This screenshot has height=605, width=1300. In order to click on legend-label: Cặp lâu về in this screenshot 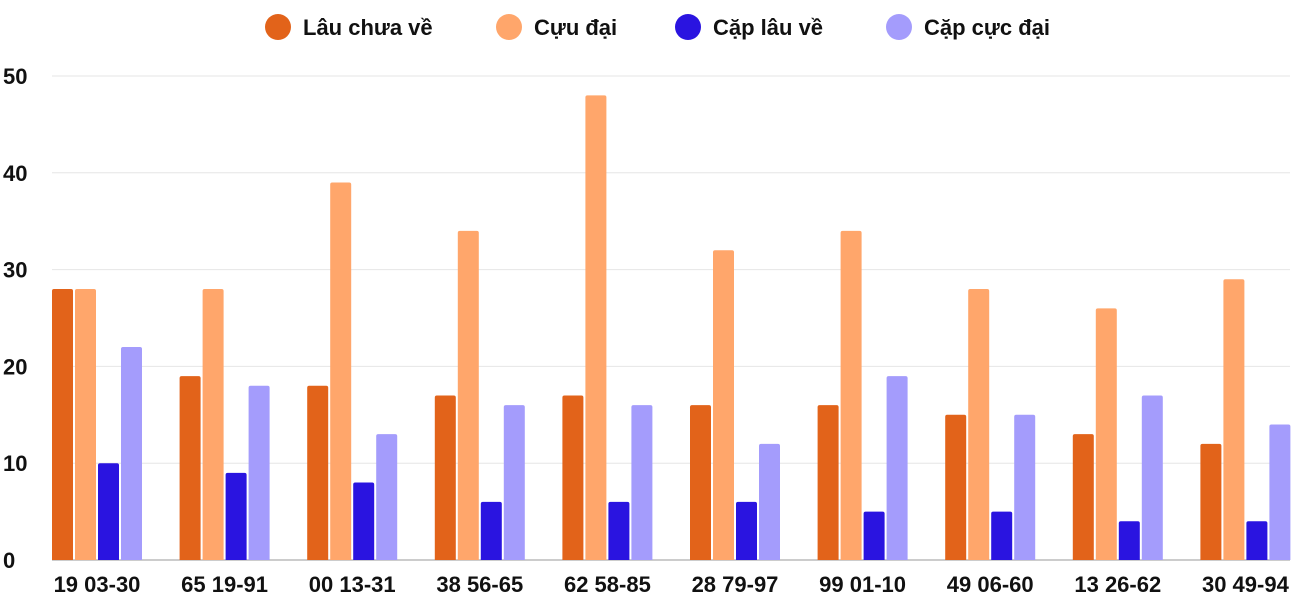, I will do `click(768, 27)`.